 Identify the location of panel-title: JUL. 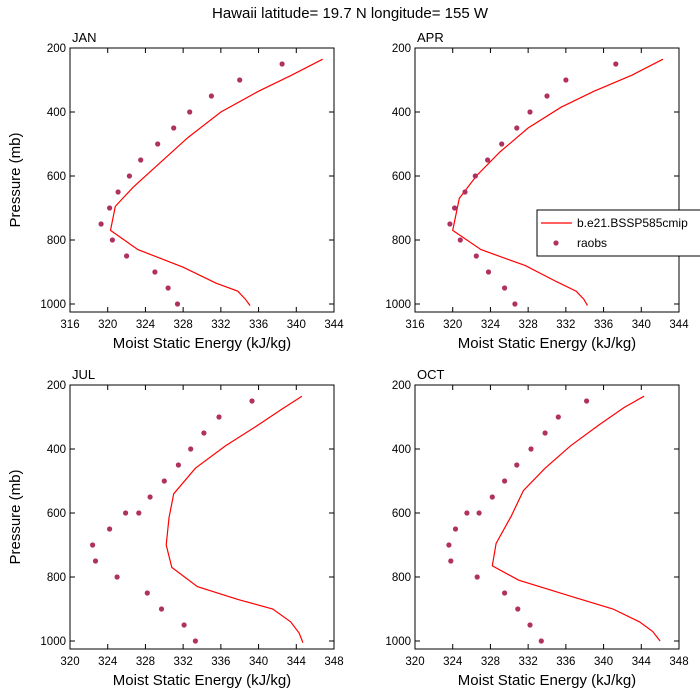
(83, 374).